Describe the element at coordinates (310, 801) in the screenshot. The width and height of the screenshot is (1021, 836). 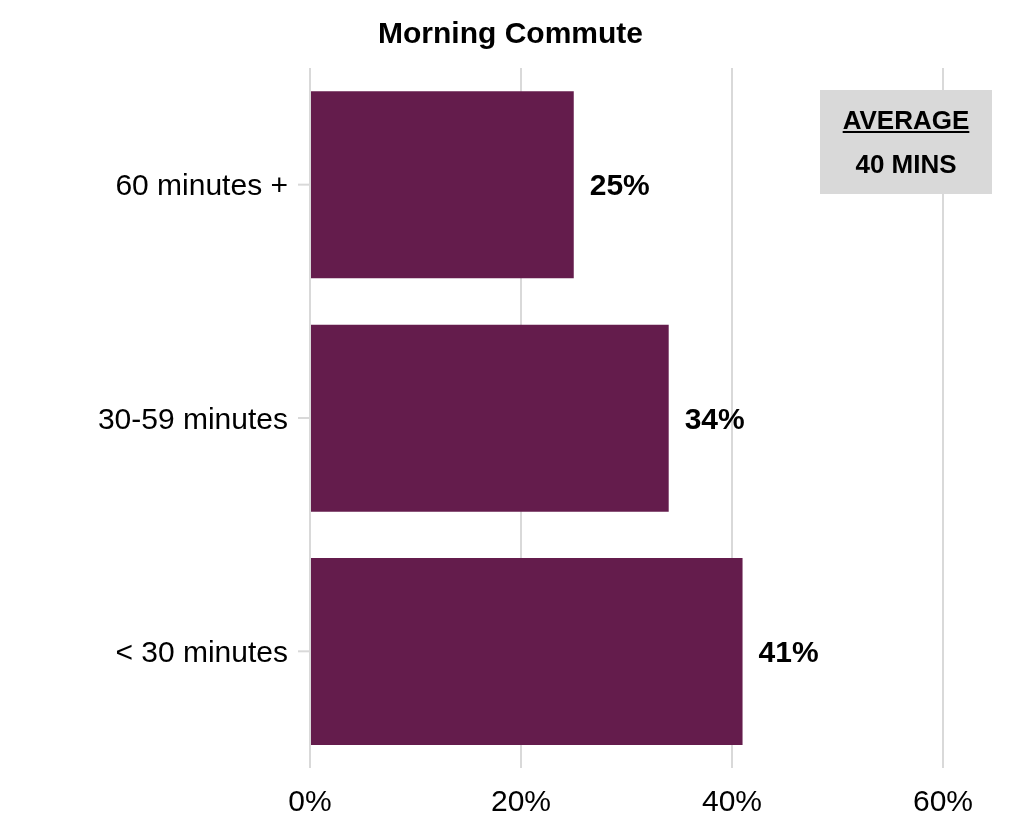
I see `x-tick-label: 0%` at that location.